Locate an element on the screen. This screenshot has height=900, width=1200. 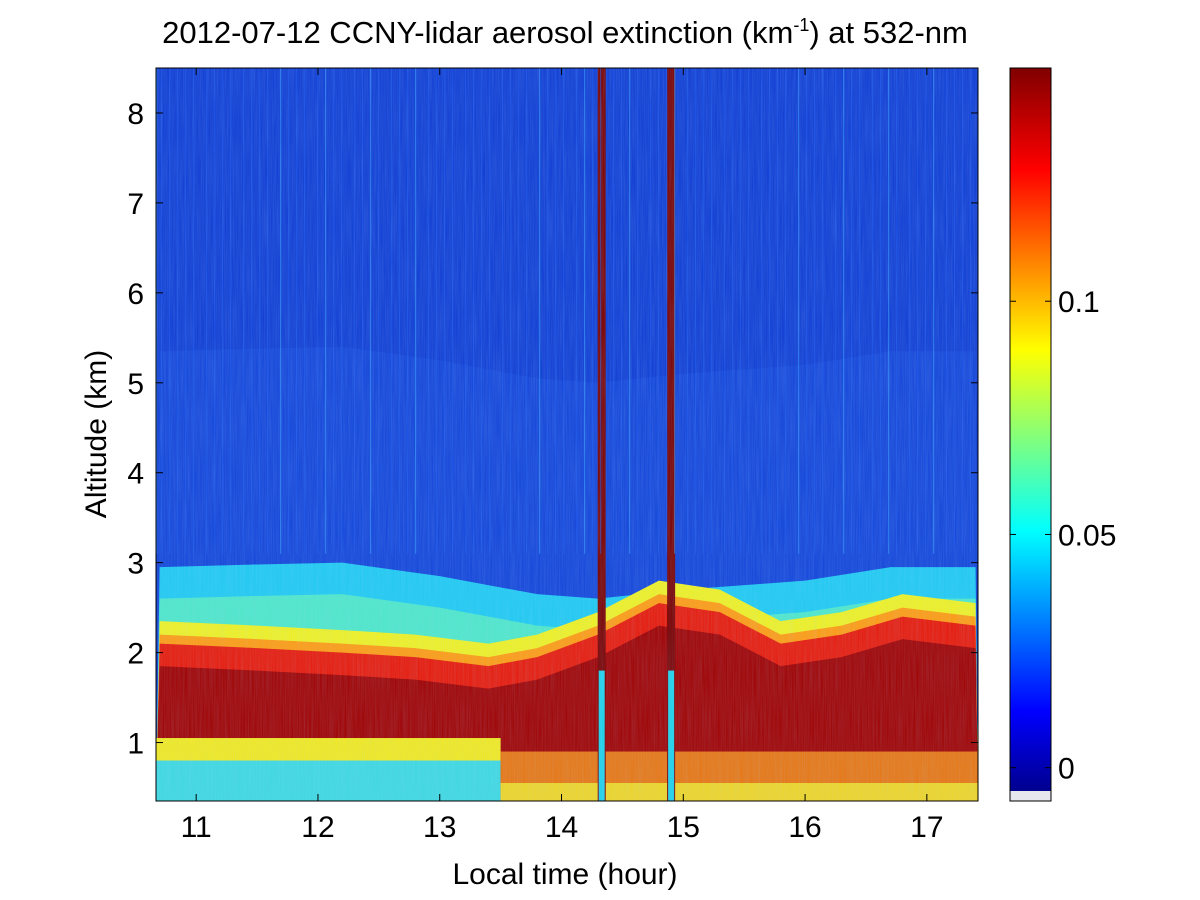
y-tick-label: 8 is located at coordinates (135, 114).